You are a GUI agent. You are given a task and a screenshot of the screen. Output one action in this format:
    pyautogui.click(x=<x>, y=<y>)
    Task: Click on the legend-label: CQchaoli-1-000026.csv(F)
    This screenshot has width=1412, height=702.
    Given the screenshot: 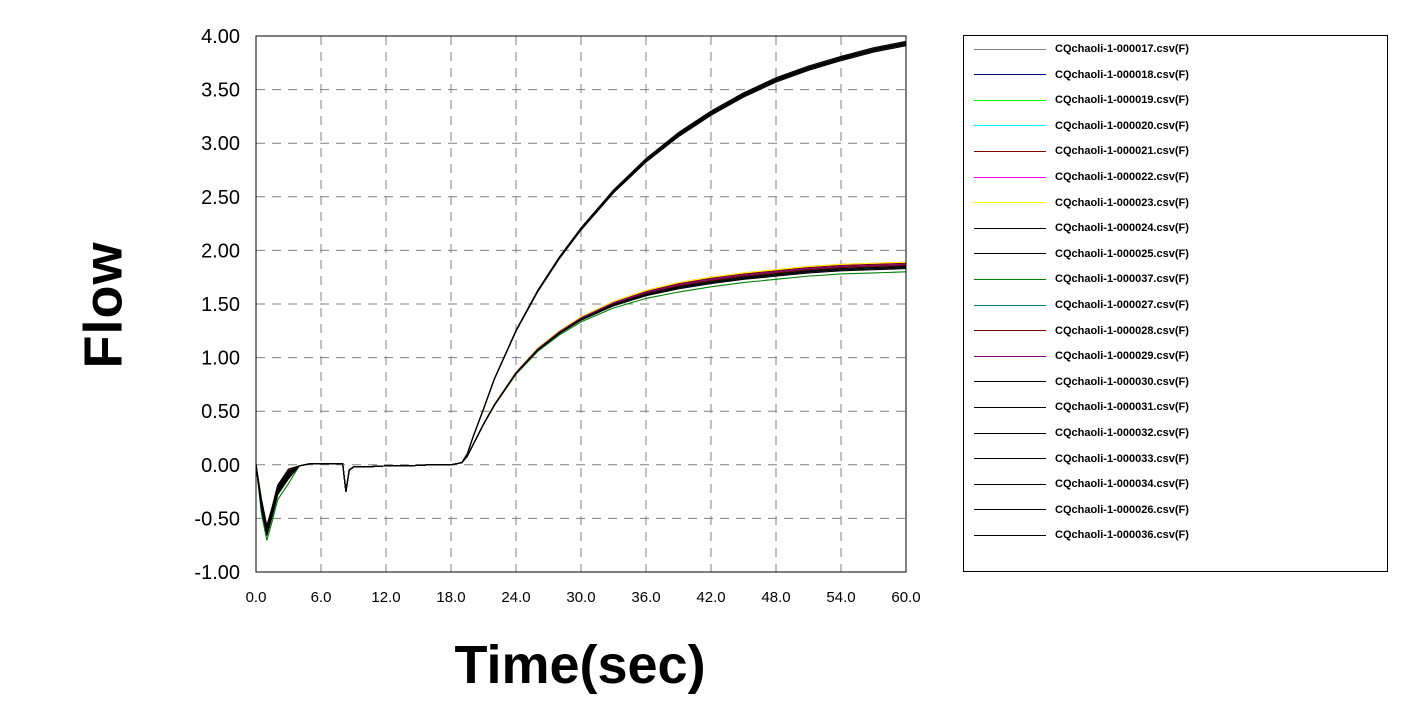 What is the action you would take?
    pyautogui.click(x=1122, y=509)
    